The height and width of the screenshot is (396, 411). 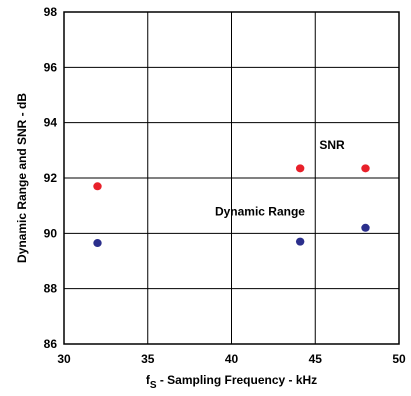 I want to click on x-tick-labels: 30 35 40 45 50, so click(x=231, y=359).